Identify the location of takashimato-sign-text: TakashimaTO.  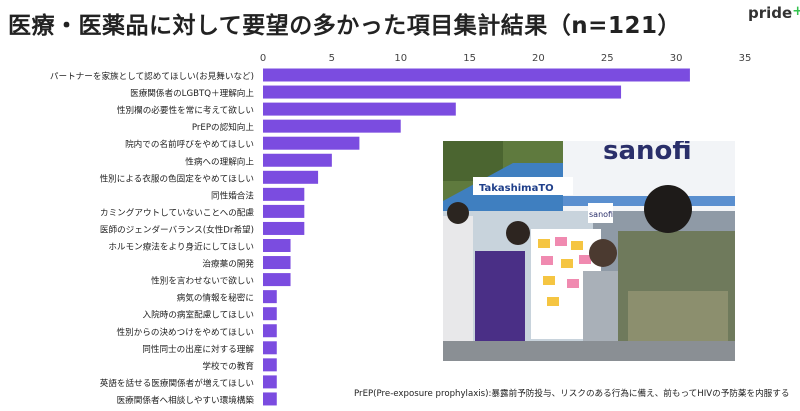
(516, 188).